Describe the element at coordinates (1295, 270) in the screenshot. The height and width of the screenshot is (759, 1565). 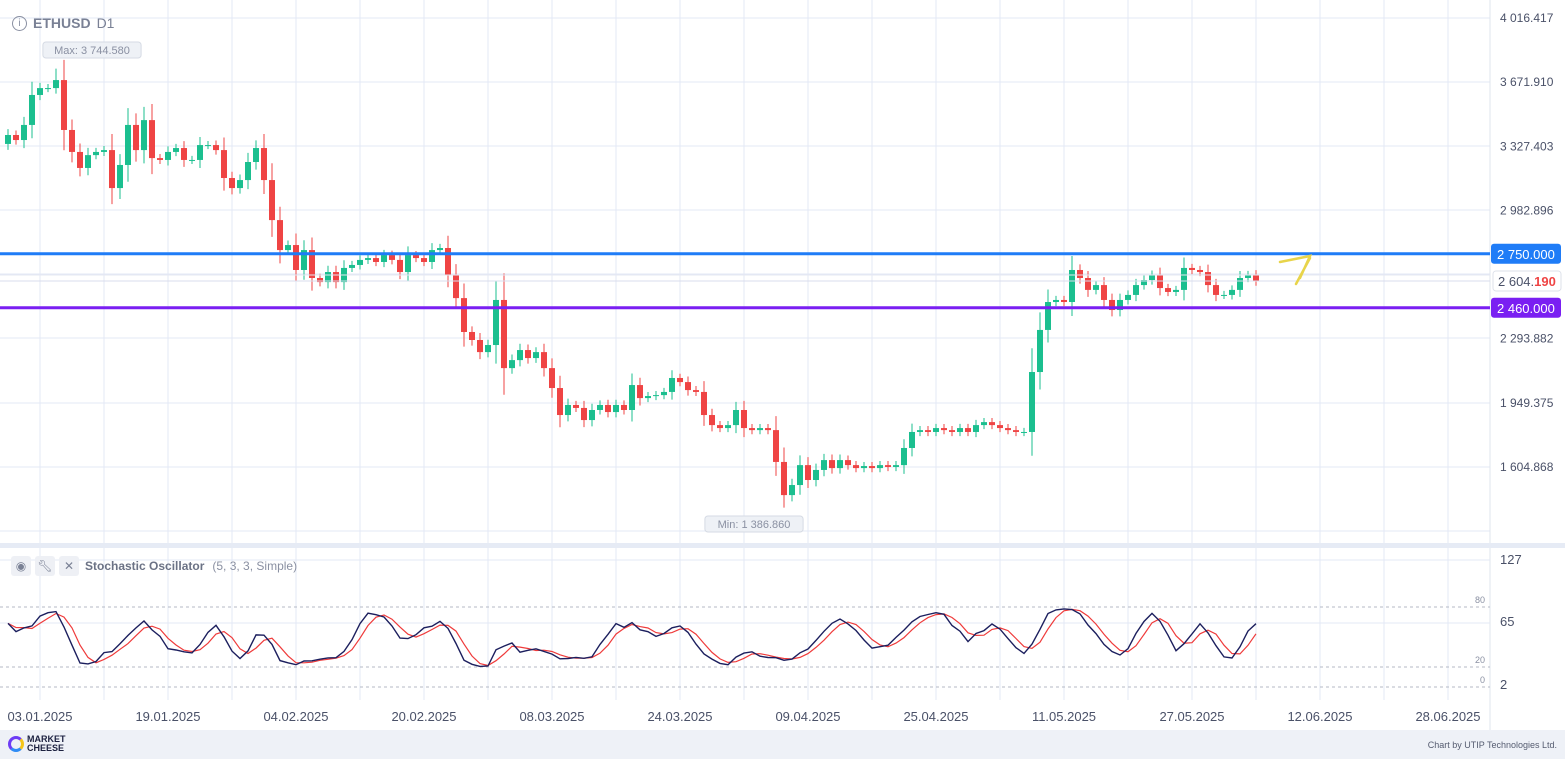
I see `yellow-arrow-annotation` at that location.